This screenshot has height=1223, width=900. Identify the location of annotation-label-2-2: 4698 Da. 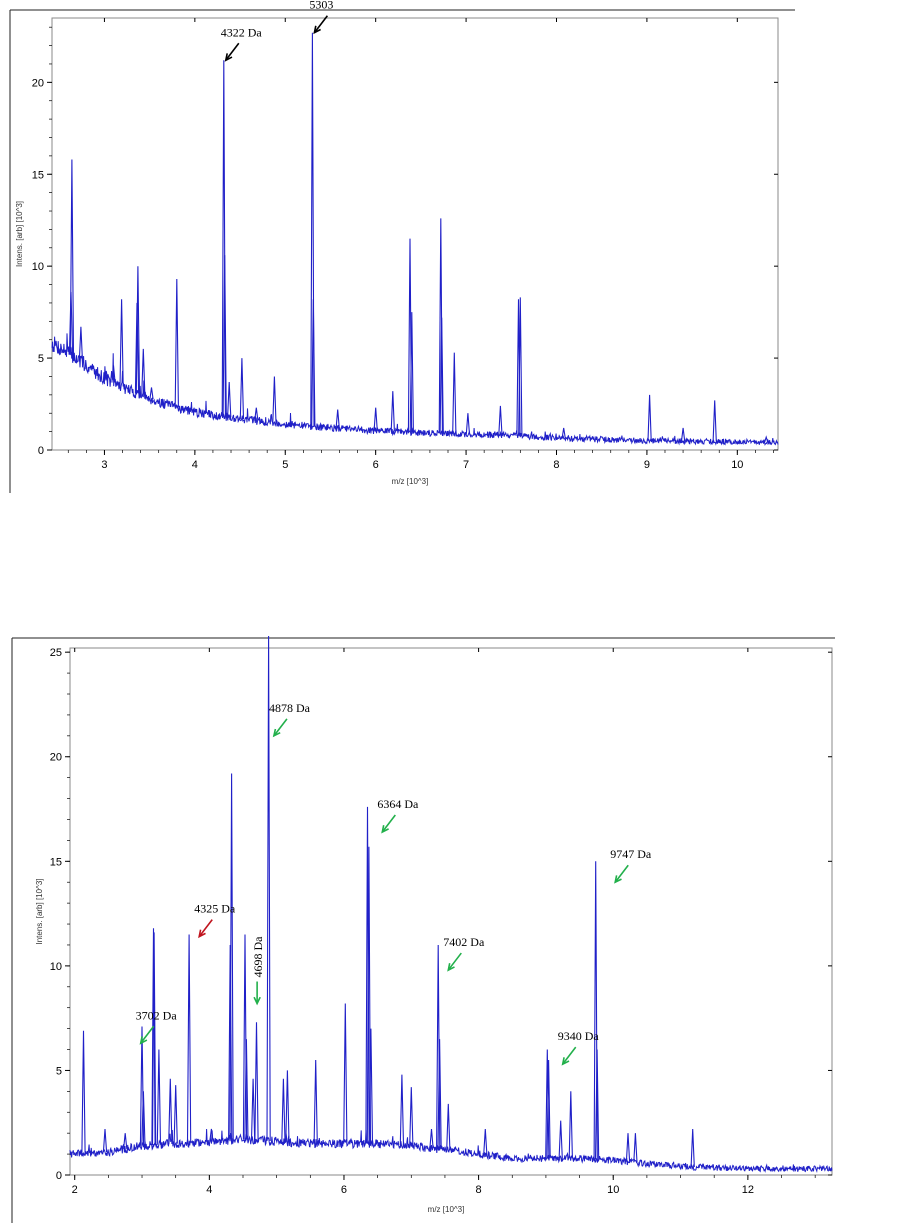
(258, 957).